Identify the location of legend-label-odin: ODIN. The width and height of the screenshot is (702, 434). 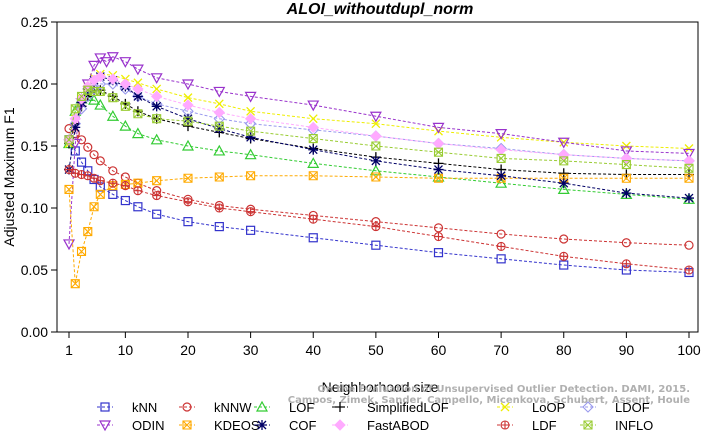
(148, 425).